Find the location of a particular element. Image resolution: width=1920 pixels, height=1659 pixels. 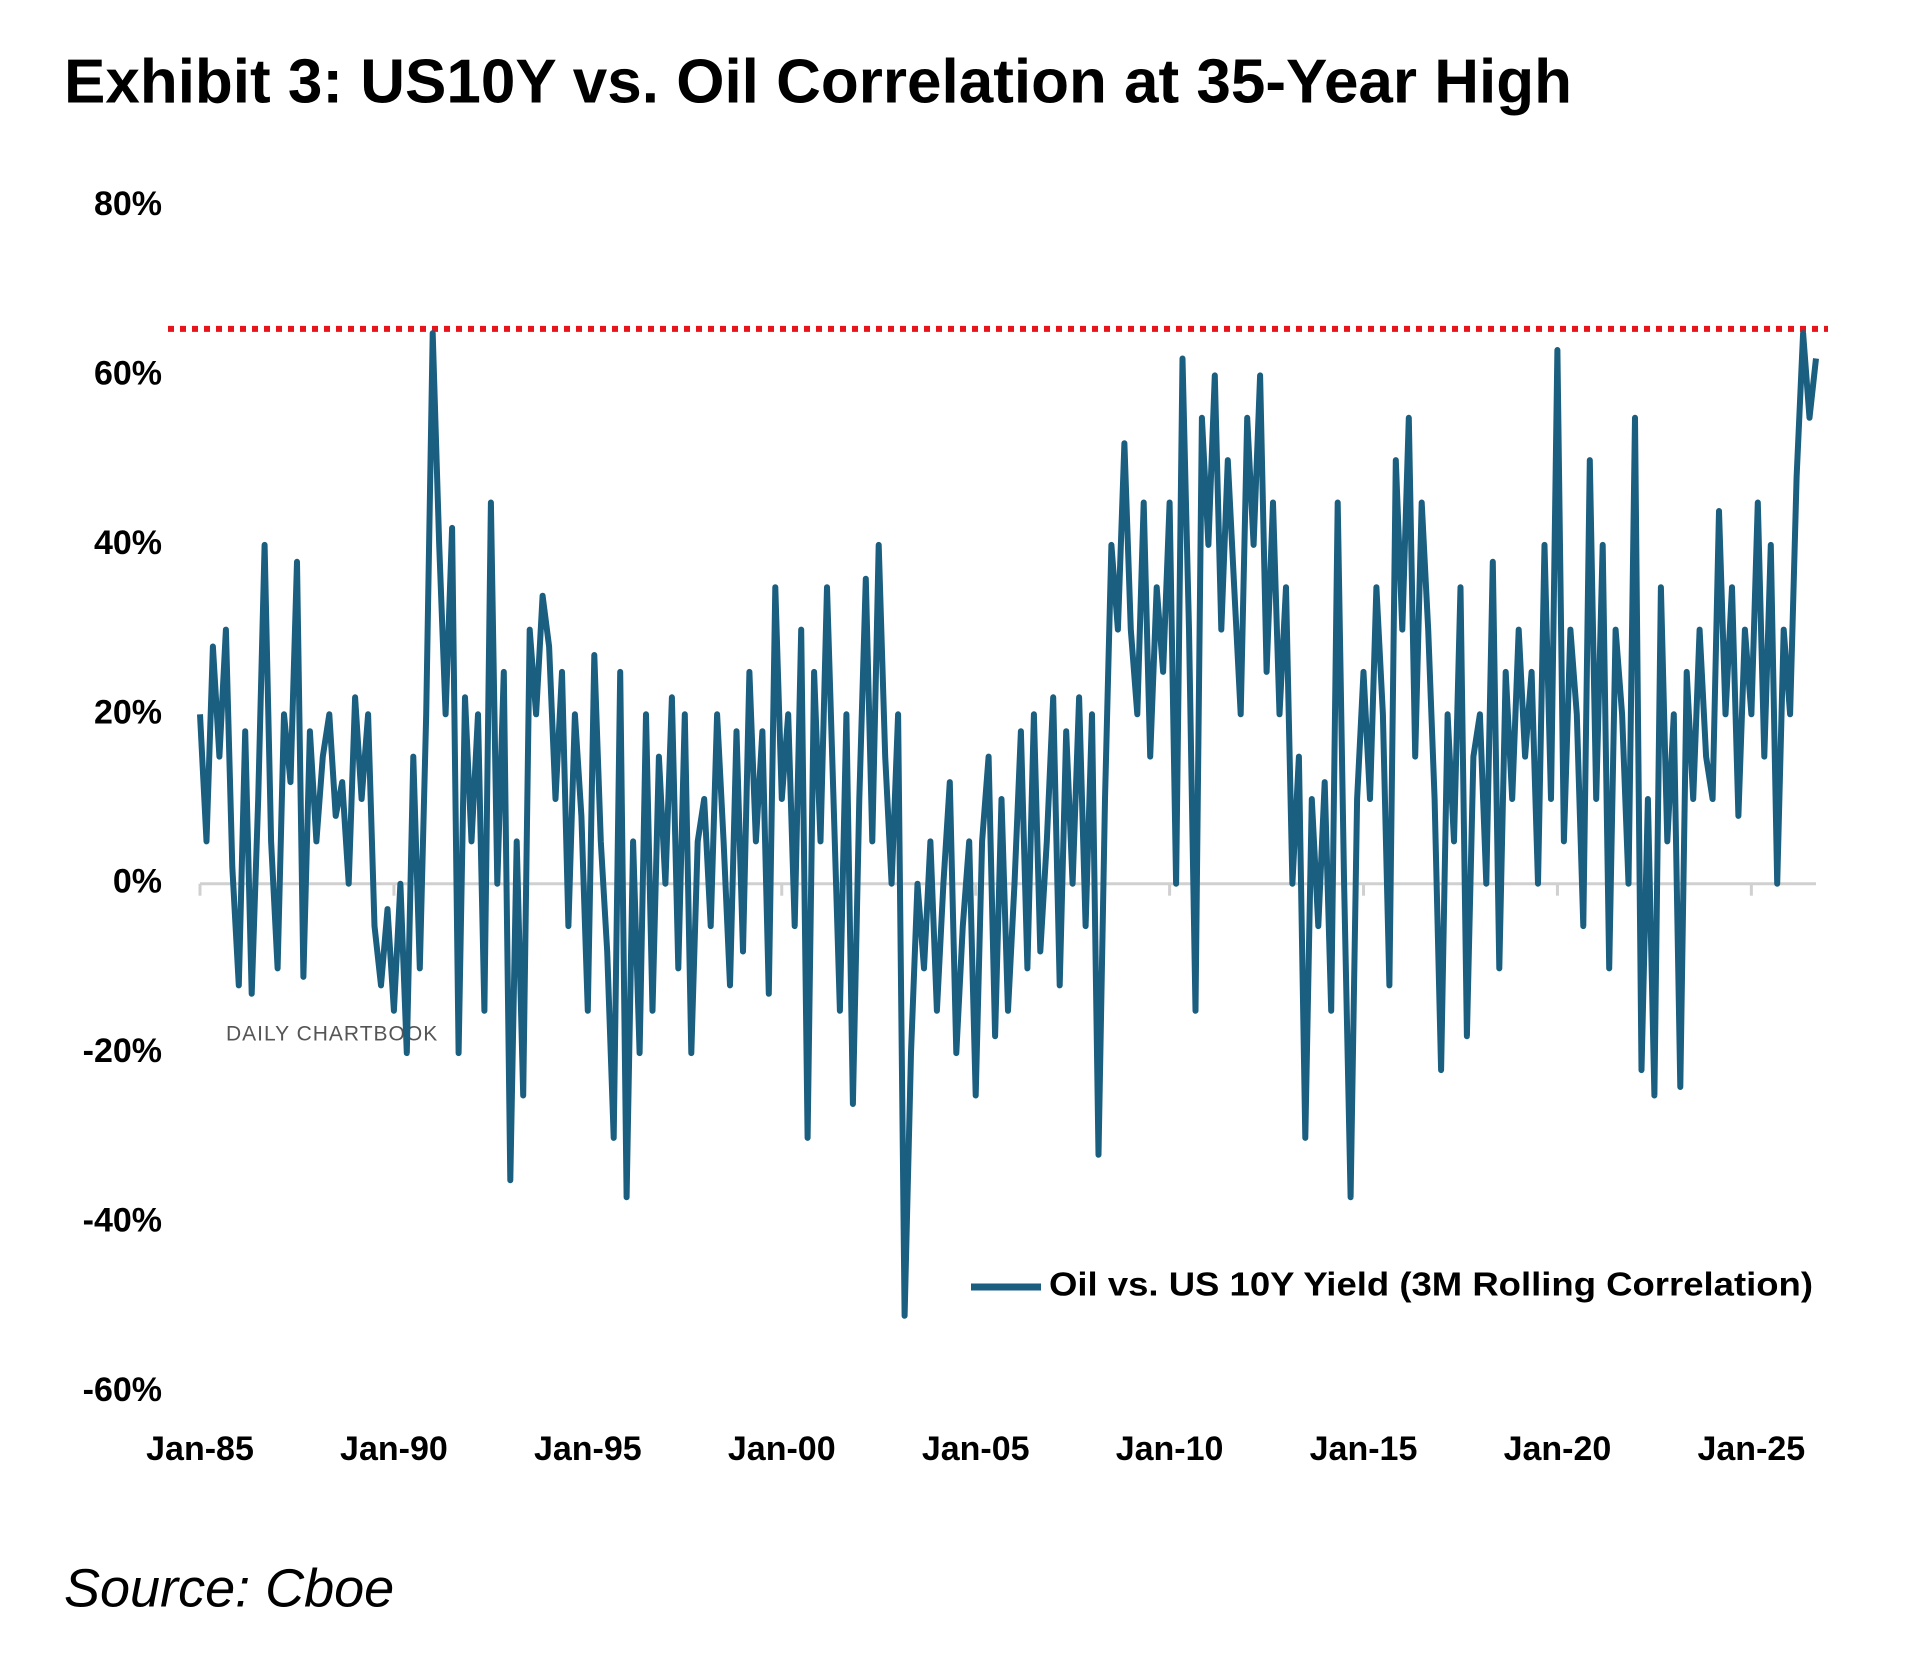

y-tick-label: 20% is located at coordinates (128, 712).